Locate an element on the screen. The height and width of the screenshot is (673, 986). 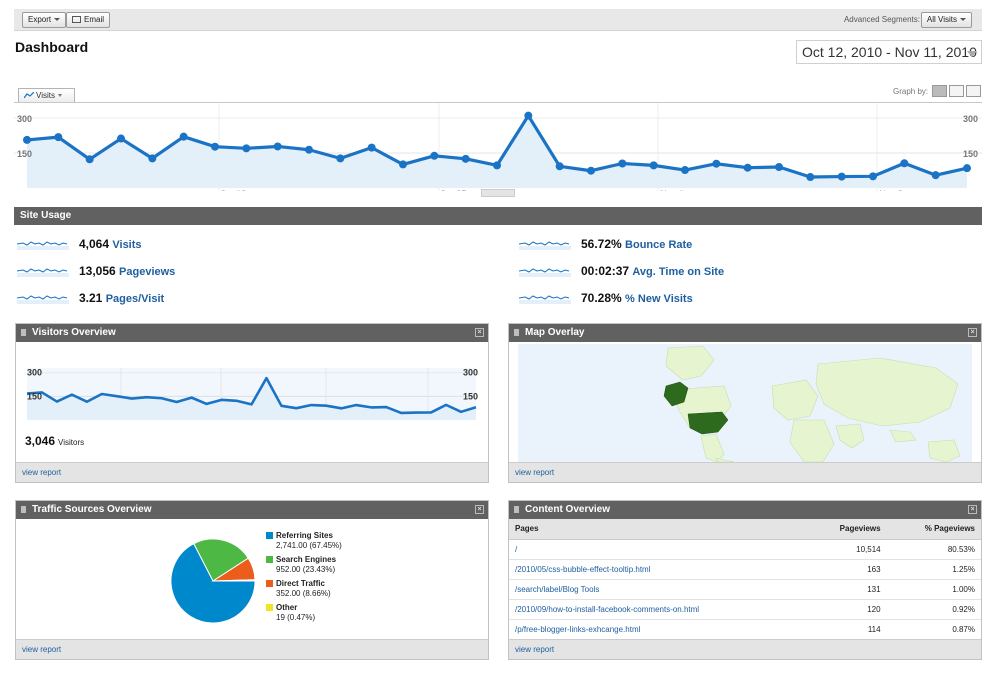
widget-header: Content Overview × is located at coordinates (745, 510).